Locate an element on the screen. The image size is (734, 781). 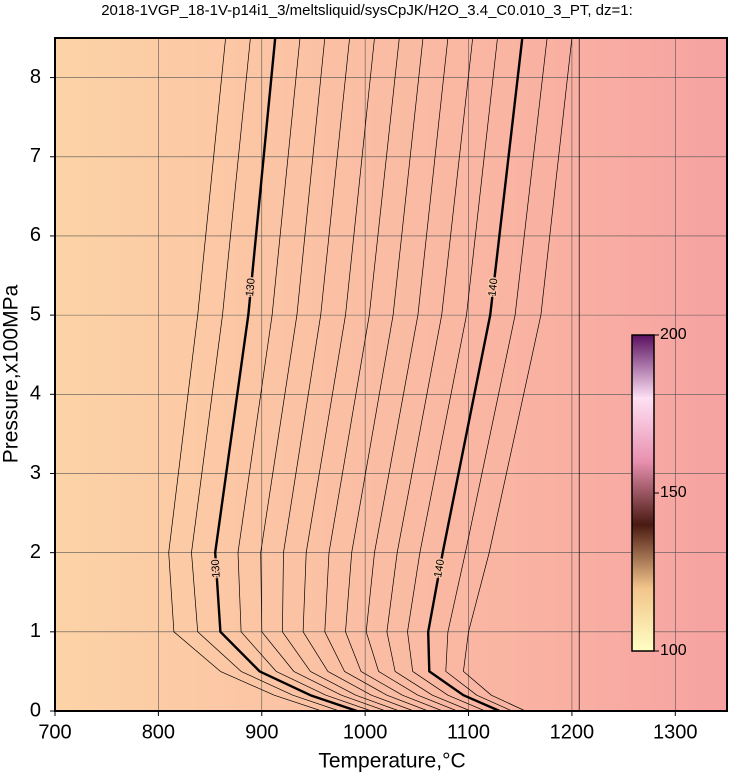
x-axis-label: Temperature,°C is located at coordinates (391, 761).